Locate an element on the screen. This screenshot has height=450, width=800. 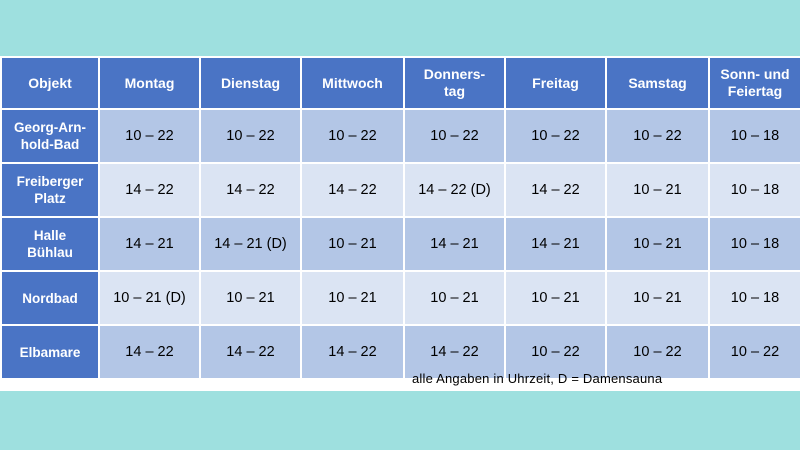
header-freitag: Freitag is located at coordinates (555, 83).